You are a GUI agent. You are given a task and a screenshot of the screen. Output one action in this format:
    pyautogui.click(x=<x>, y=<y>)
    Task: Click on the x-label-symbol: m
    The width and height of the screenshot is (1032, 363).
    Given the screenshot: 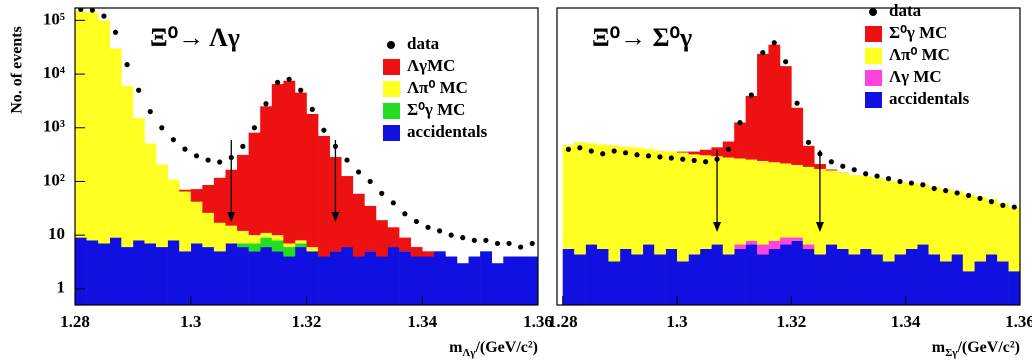 What is the action you would take?
    pyautogui.click(x=456, y=347)
    